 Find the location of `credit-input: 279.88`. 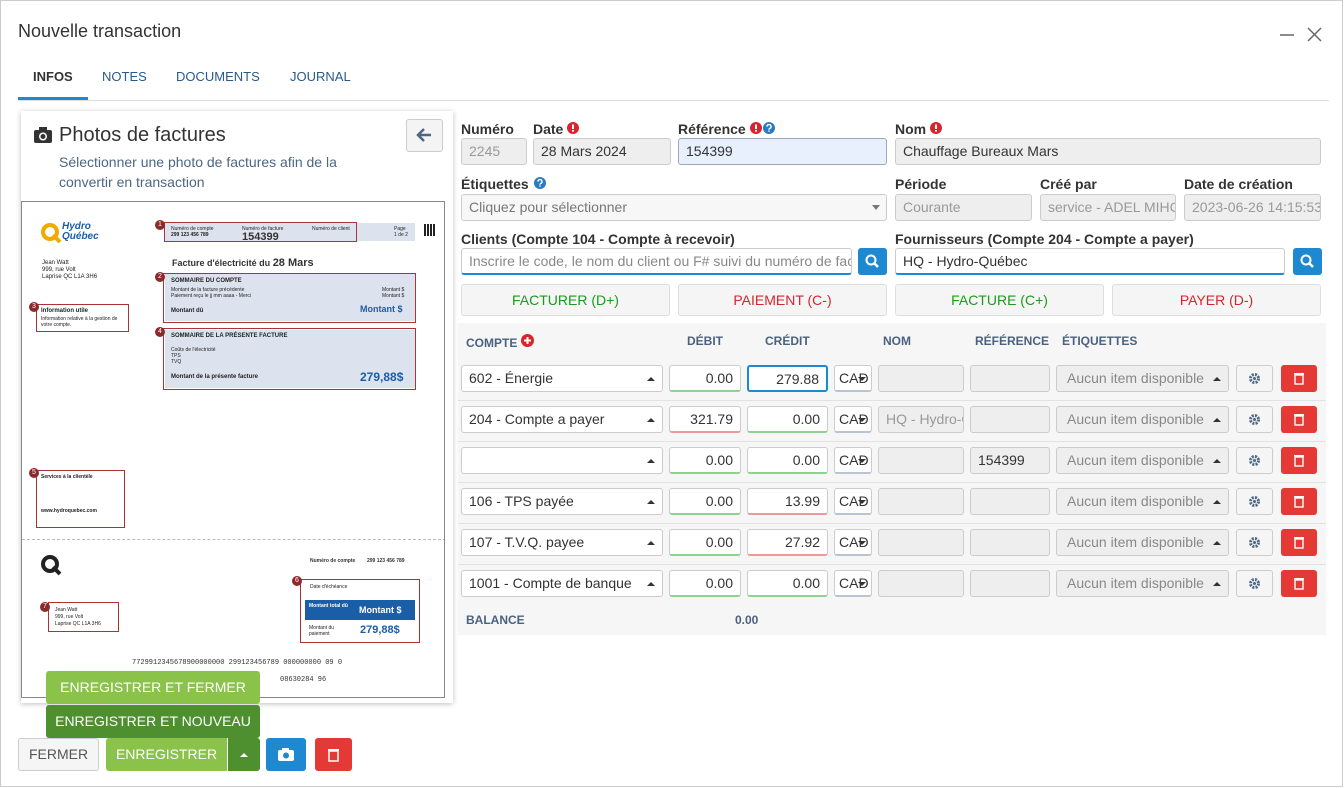

credit-input: 279.88 is located at coordinates (787, 378).